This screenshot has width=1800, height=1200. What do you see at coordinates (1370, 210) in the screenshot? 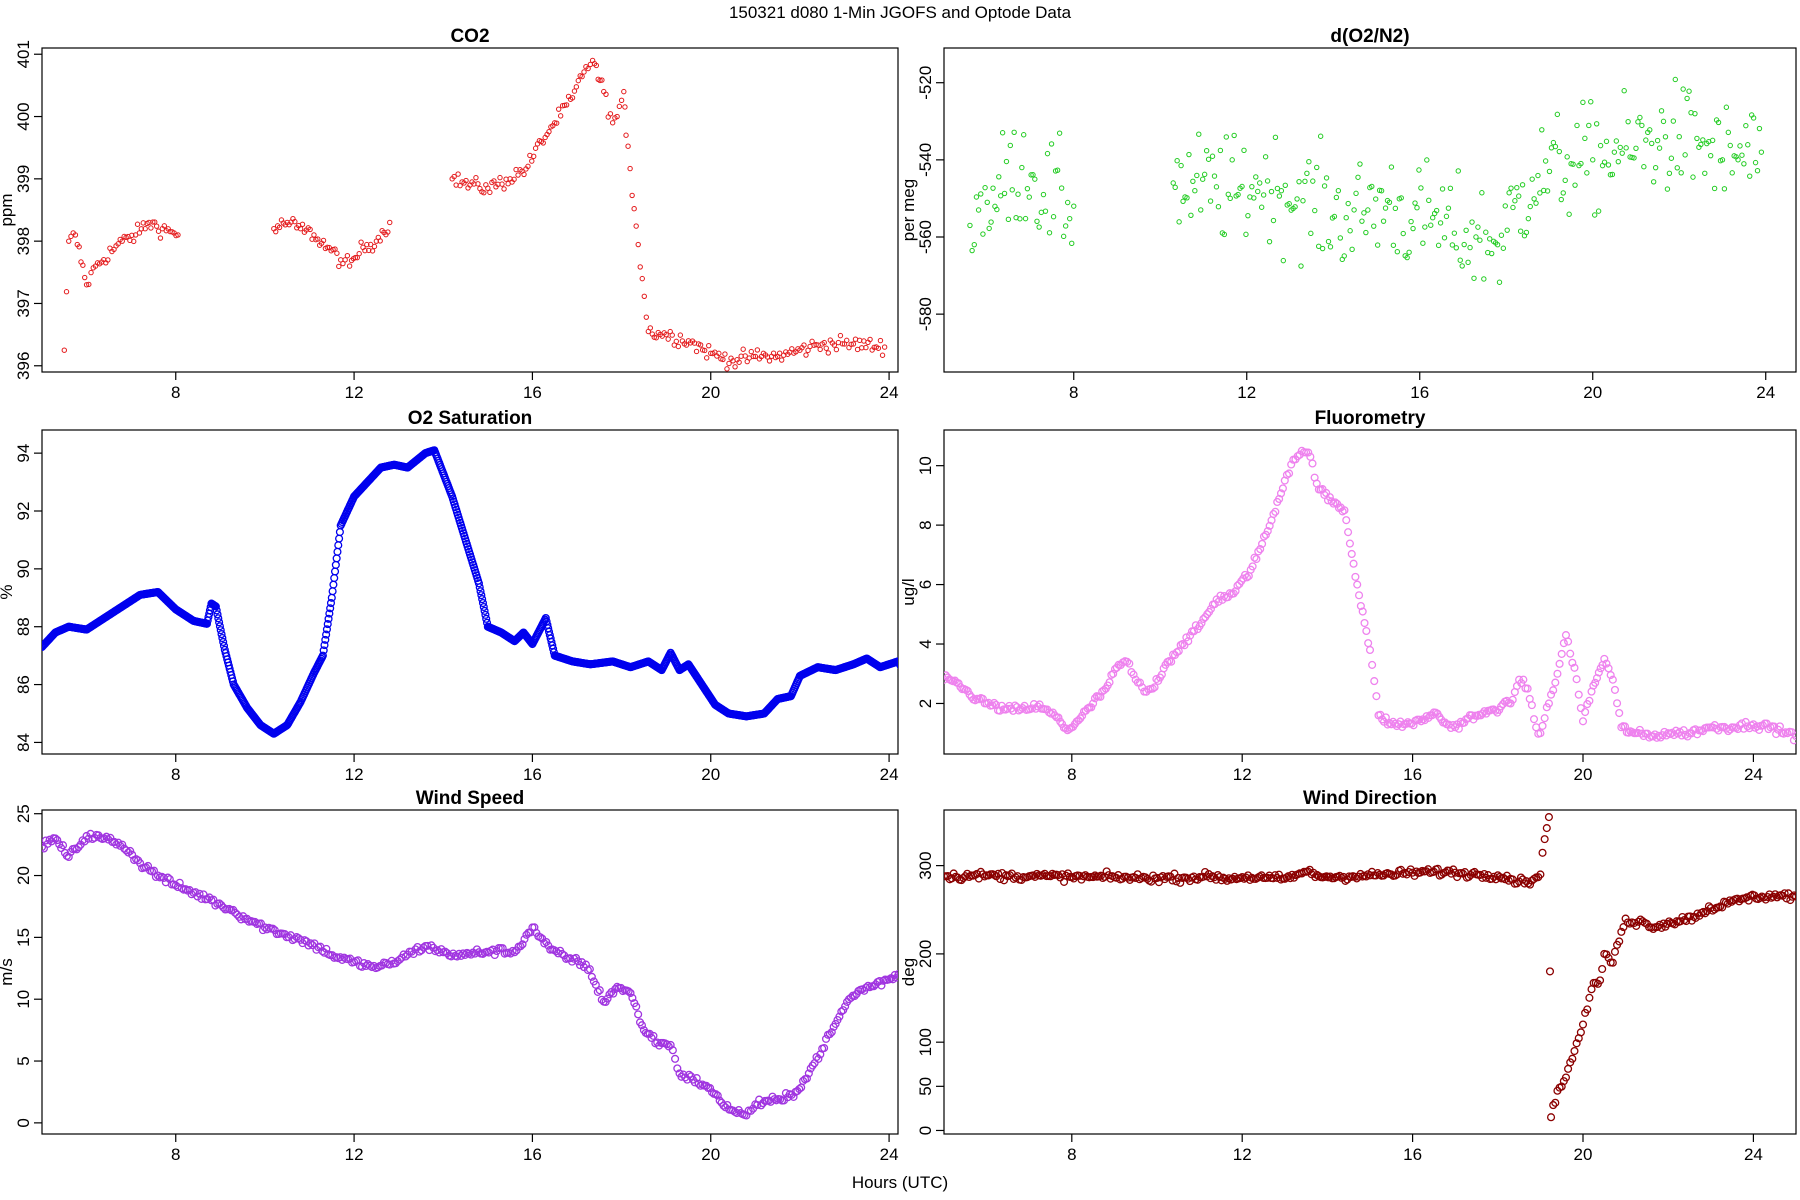
I see `o2n2-plot-frame` at bounding box center [1370, 210].